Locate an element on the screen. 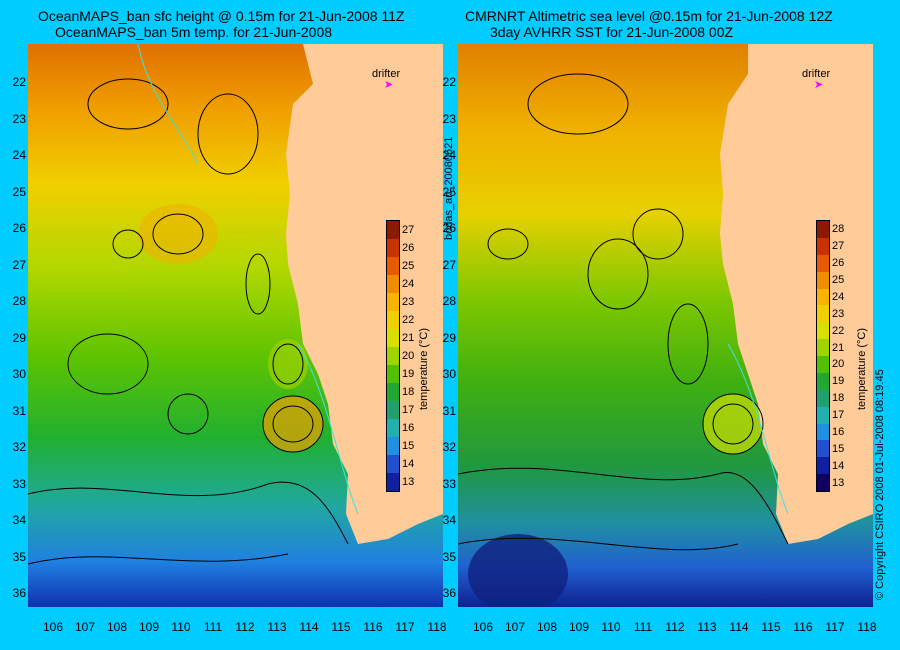  x-tick-label: 109 is located at coordinates (579, 627).